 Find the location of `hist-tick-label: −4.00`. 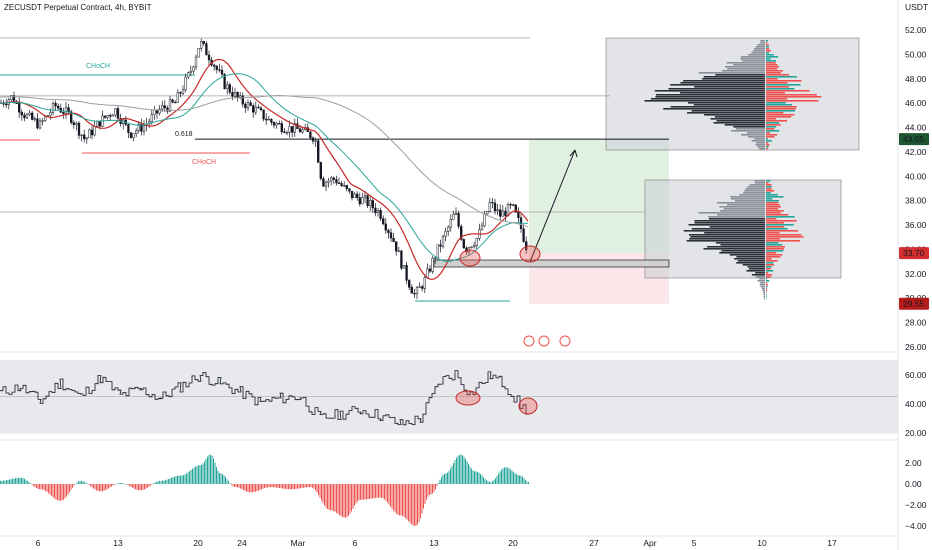

hist-tick-label: −4.00 is located at coordinates (916, 526).